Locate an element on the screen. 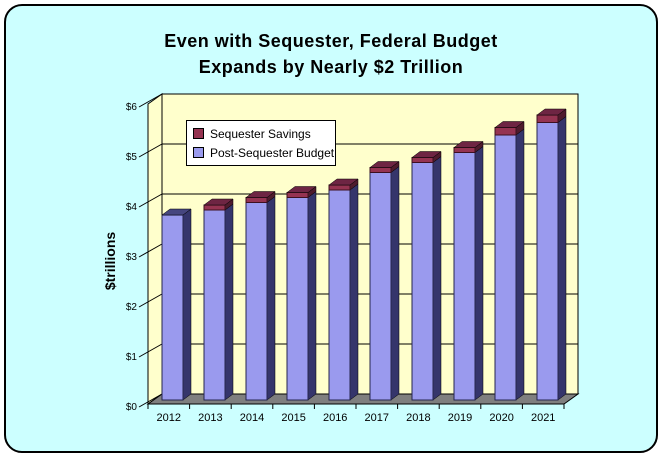 The height and width of the screenshot is (461, 666). bar-top-2016 is located at coordinates (343, 182).